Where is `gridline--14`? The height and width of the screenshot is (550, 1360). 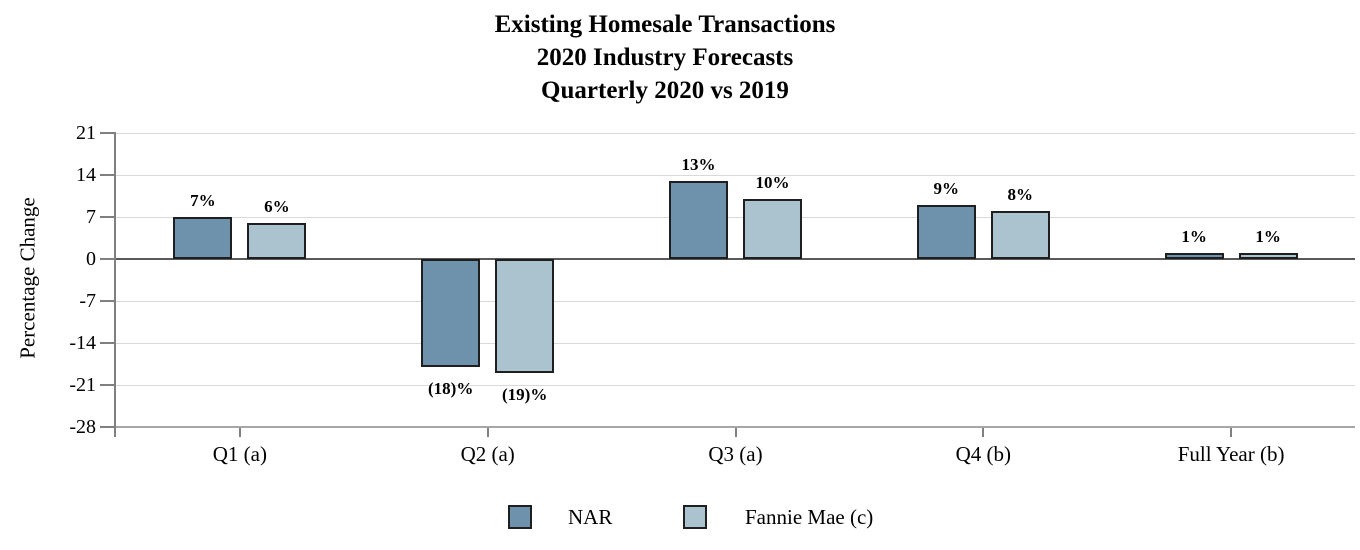 gridline--14 is located at coordinates (735, 343).